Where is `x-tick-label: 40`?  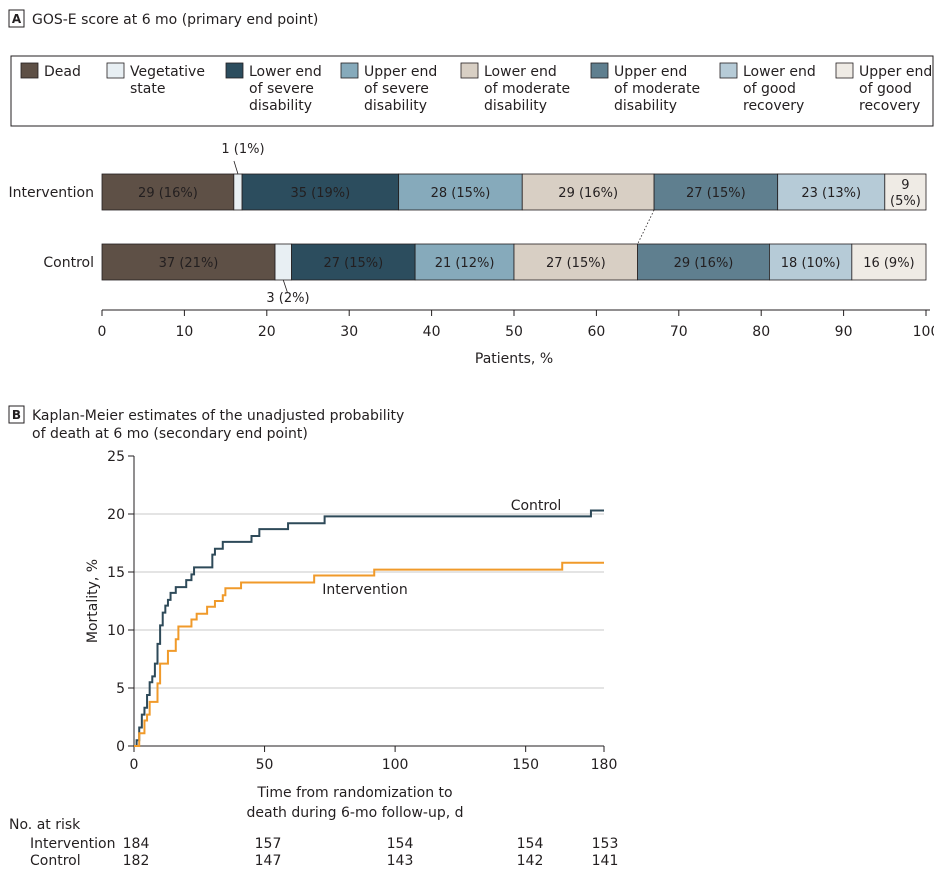 x-tick-label: 40 is located at coordinates (432, 332).